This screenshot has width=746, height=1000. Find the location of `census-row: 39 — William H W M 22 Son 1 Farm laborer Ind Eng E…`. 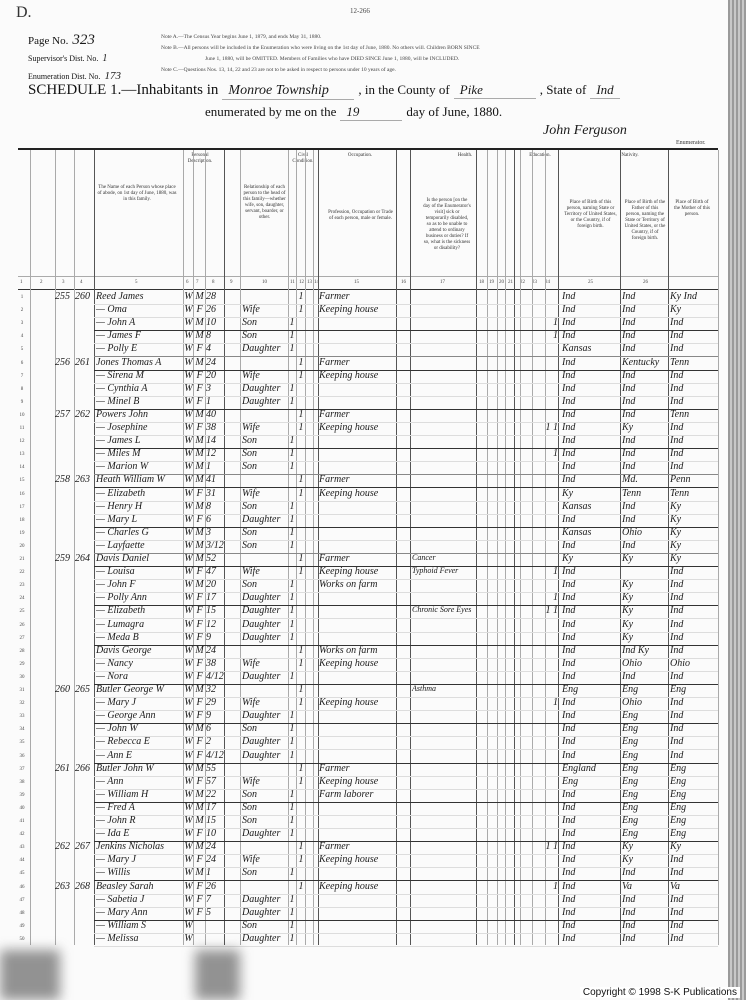

census-row: 39 — William H W M 22 Son 1 Farm laborer Ind Eng E… is located at coordinates (364, 795).